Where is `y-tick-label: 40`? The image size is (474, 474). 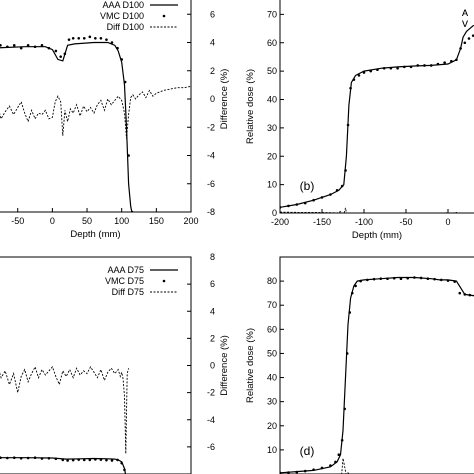
y-tick-label: 40 is located at coordinates (272, 378).